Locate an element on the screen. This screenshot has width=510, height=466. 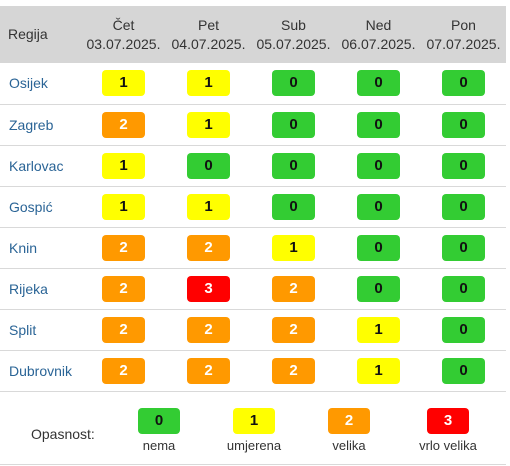
region-link: Rijeka is located at coordinates (28, 288).